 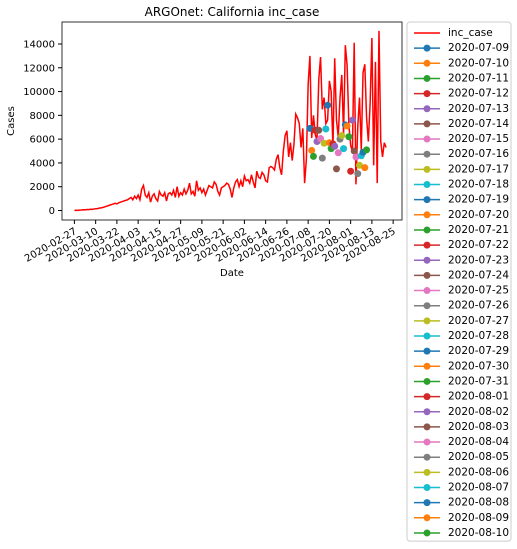 What do you see at coordinates (478, 291) in the screenshot?
I see `legend-label: 2020-07-25` at bounding box center [478, 291].